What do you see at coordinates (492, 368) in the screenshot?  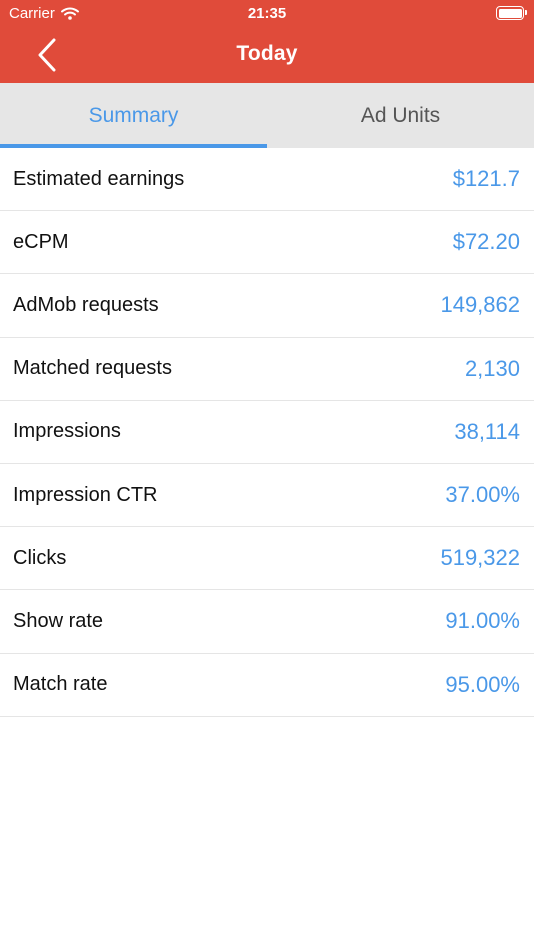 I see `metric-value: 2,130` at bounding box center [492, 368].